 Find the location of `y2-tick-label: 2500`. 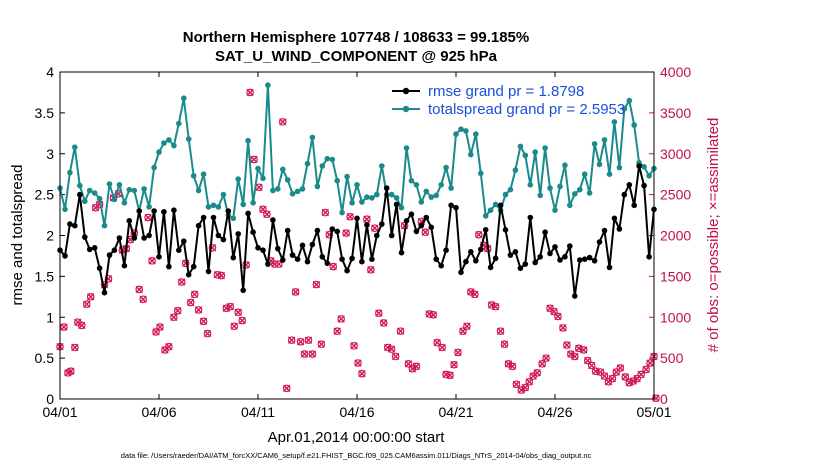

y2-tick-label: 2500 is located at coordinates (675, 195).